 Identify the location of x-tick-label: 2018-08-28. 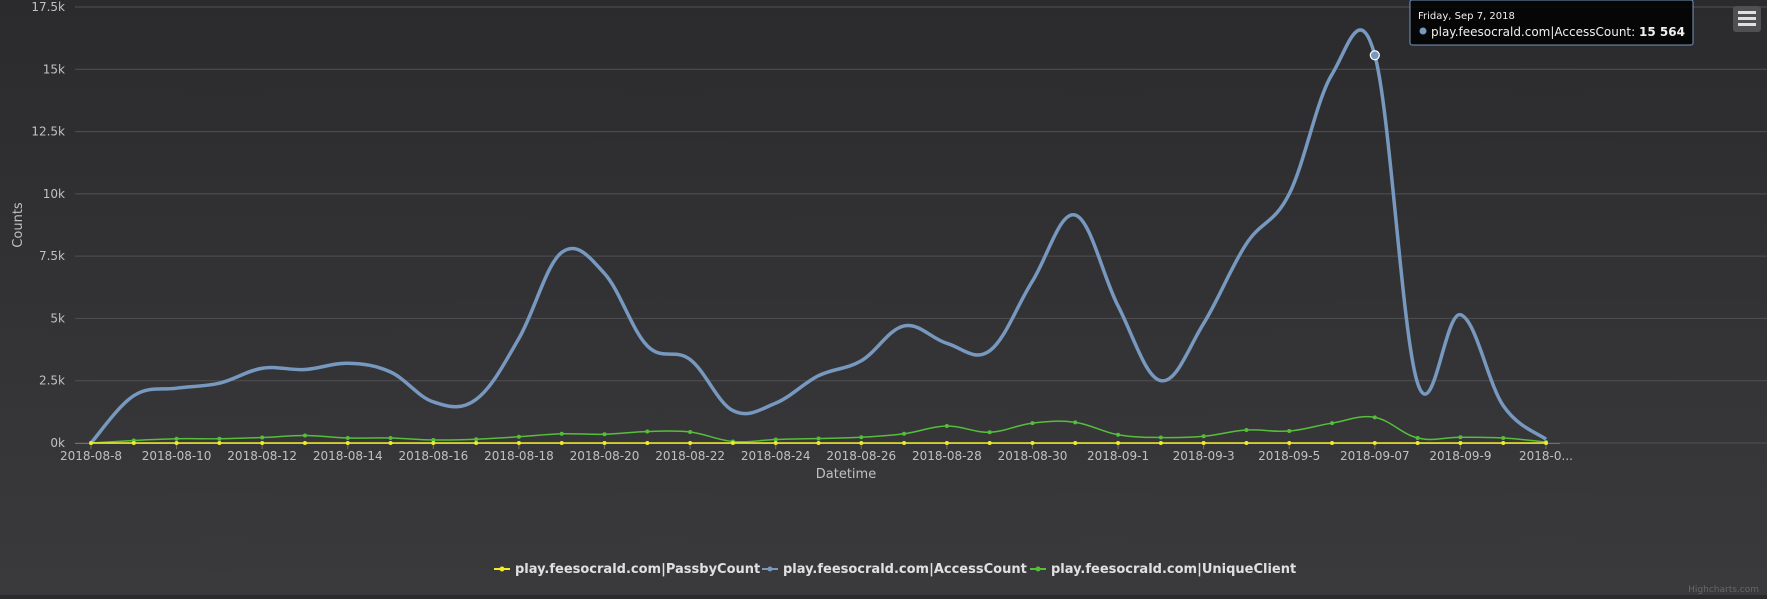
(947, 456).